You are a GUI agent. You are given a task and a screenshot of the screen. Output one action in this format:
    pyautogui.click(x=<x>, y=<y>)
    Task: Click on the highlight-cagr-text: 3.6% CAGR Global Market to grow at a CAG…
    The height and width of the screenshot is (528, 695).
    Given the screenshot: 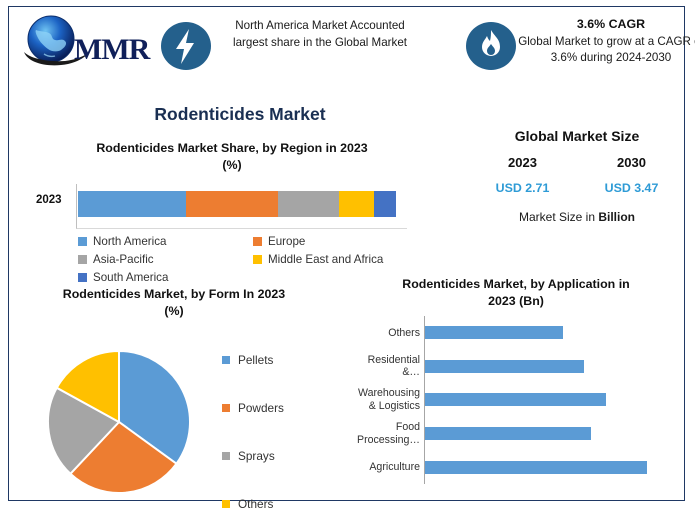 What is the action you would take?
    pyautogui.click(x=606, y=41)
    